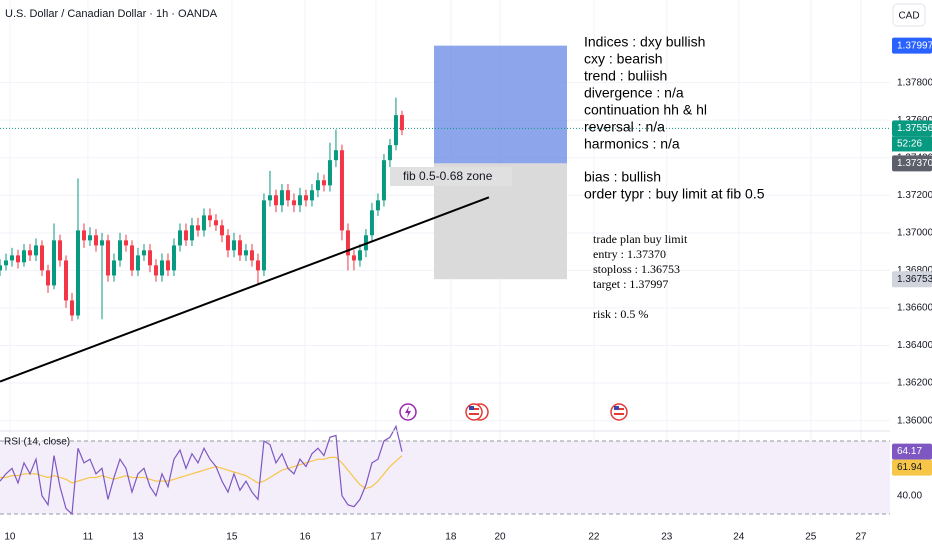 This screenshot has height=550, width=932. I want to click on rsi-line, so click(201, 470).